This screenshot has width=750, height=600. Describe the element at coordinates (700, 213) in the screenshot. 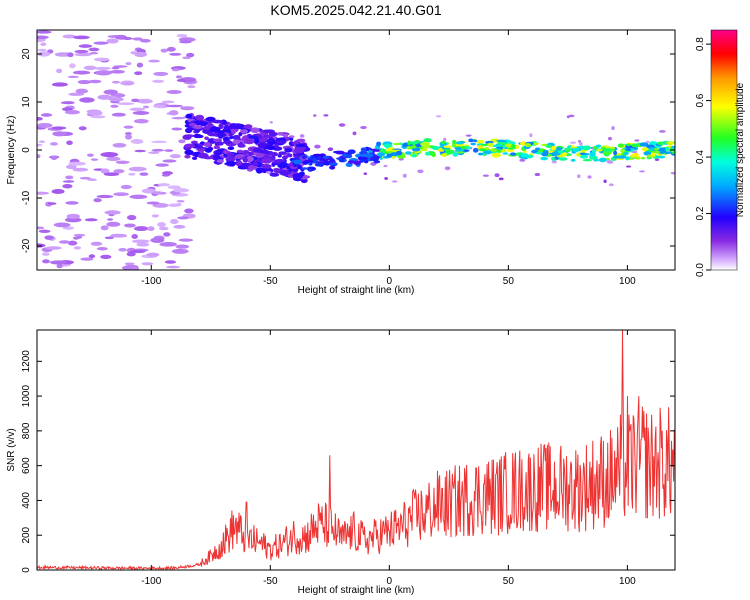

I see `colorbar-tick-label: 0.2` at that location.